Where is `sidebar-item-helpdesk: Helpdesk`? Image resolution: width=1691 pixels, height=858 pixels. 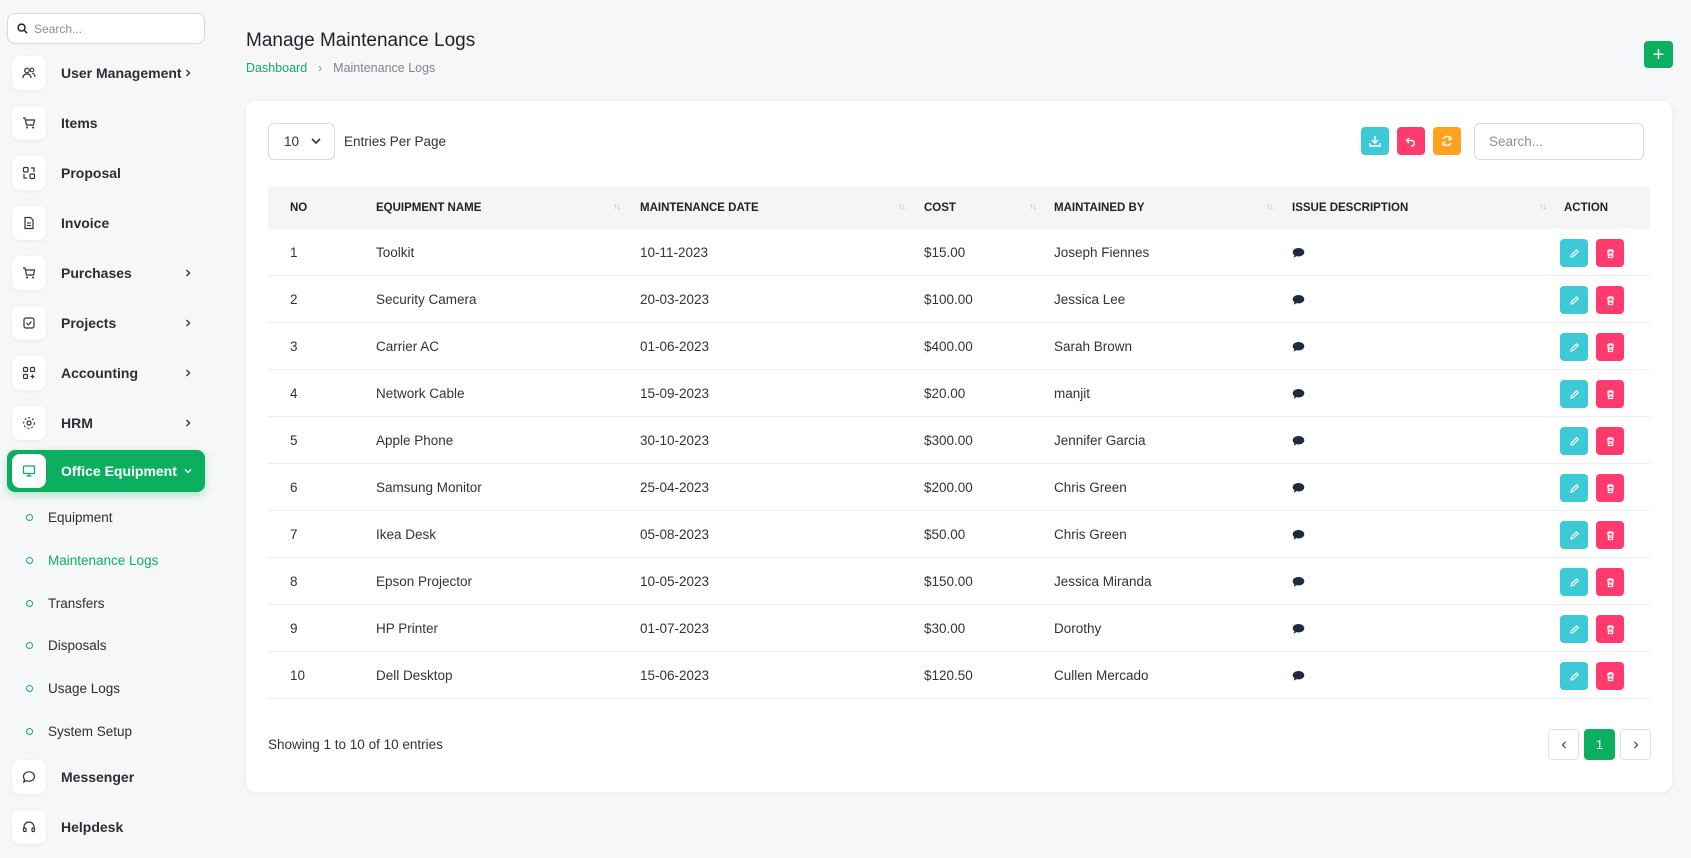
sidebar-item-helpdesk: Helpdesk is located at coordinates (106, 827).